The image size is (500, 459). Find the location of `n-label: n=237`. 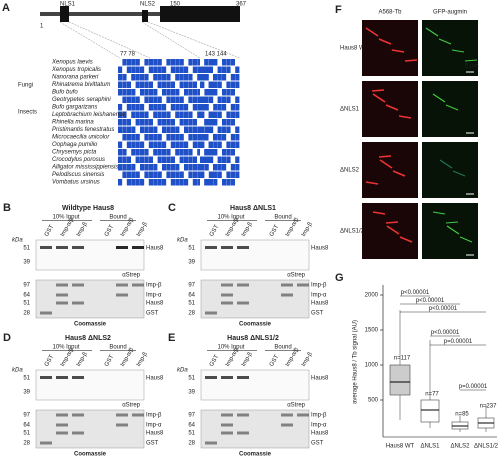

n-label: n=237 is located at coordinates (489, 407).